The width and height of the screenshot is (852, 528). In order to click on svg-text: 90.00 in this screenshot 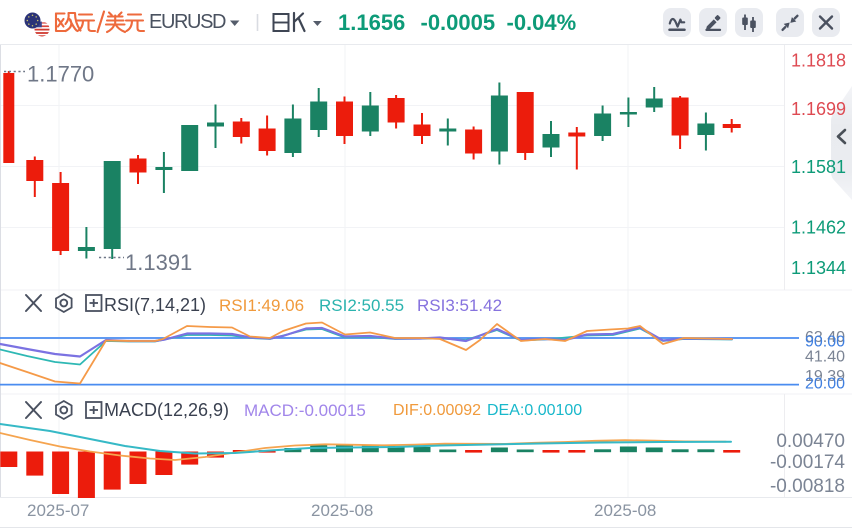, I will do `click(825, 342)`.